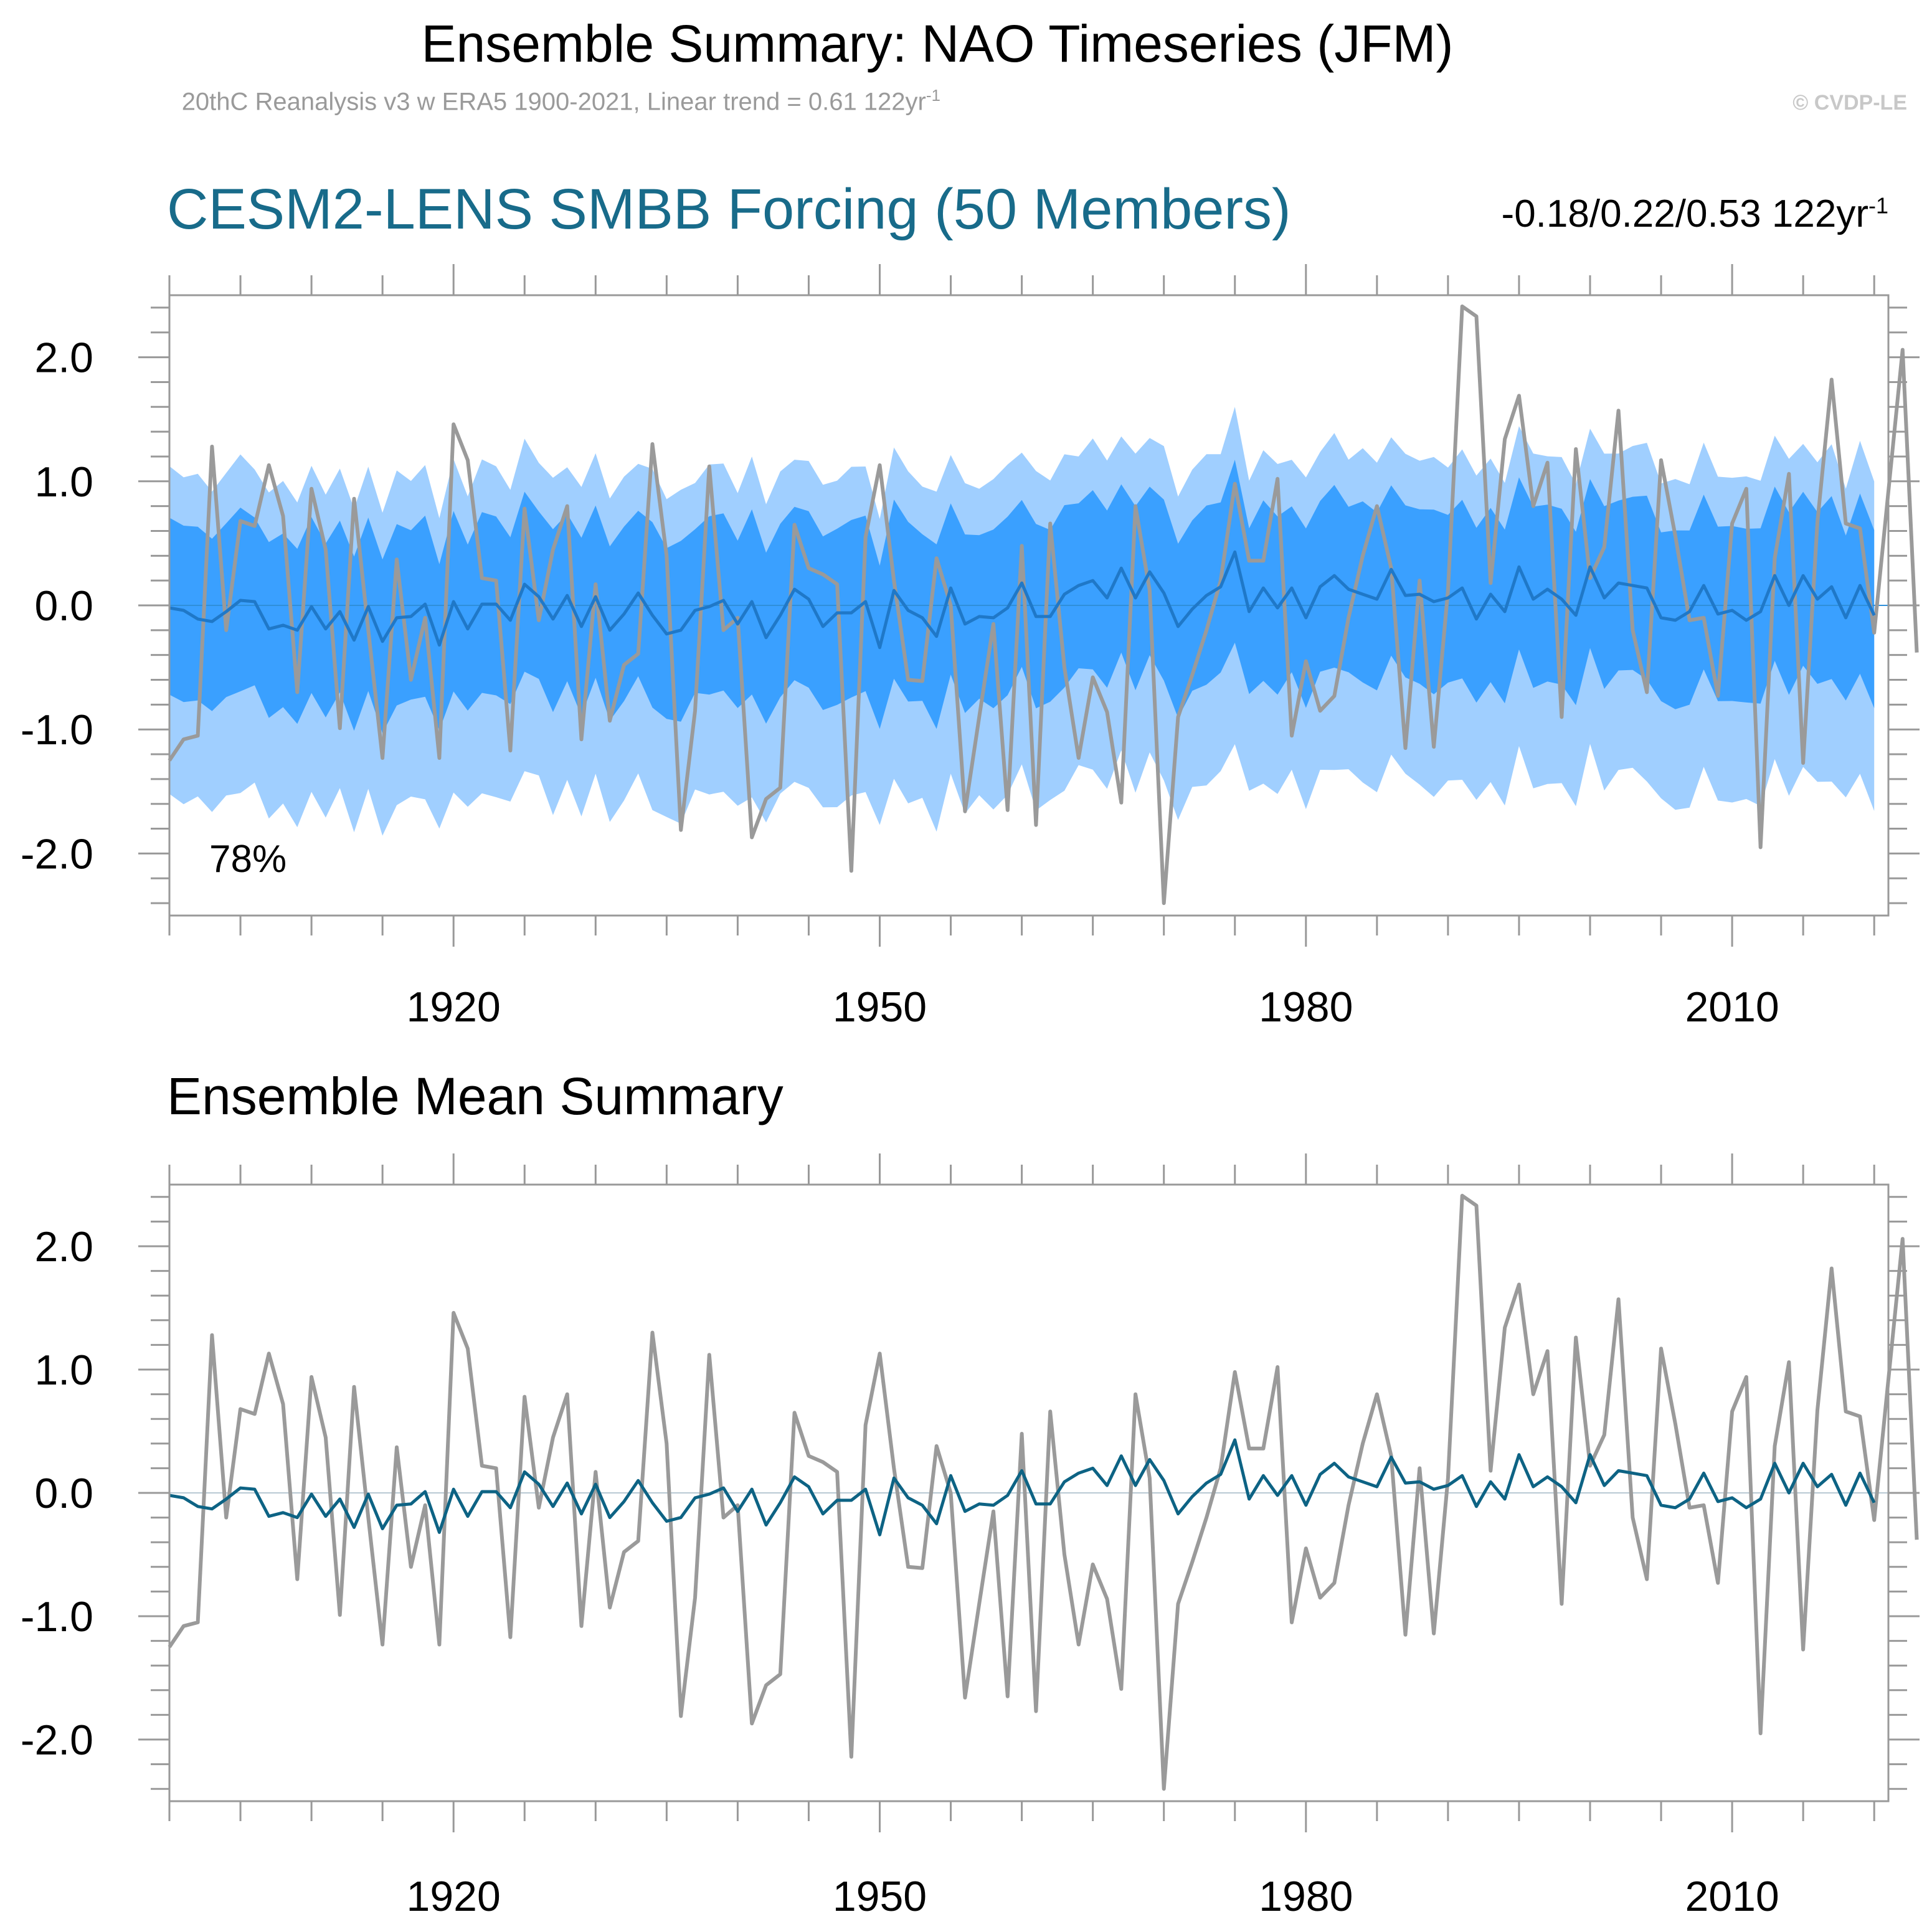  I want to click on bottom-x-tick-label: 1920, so click(454, 1896).